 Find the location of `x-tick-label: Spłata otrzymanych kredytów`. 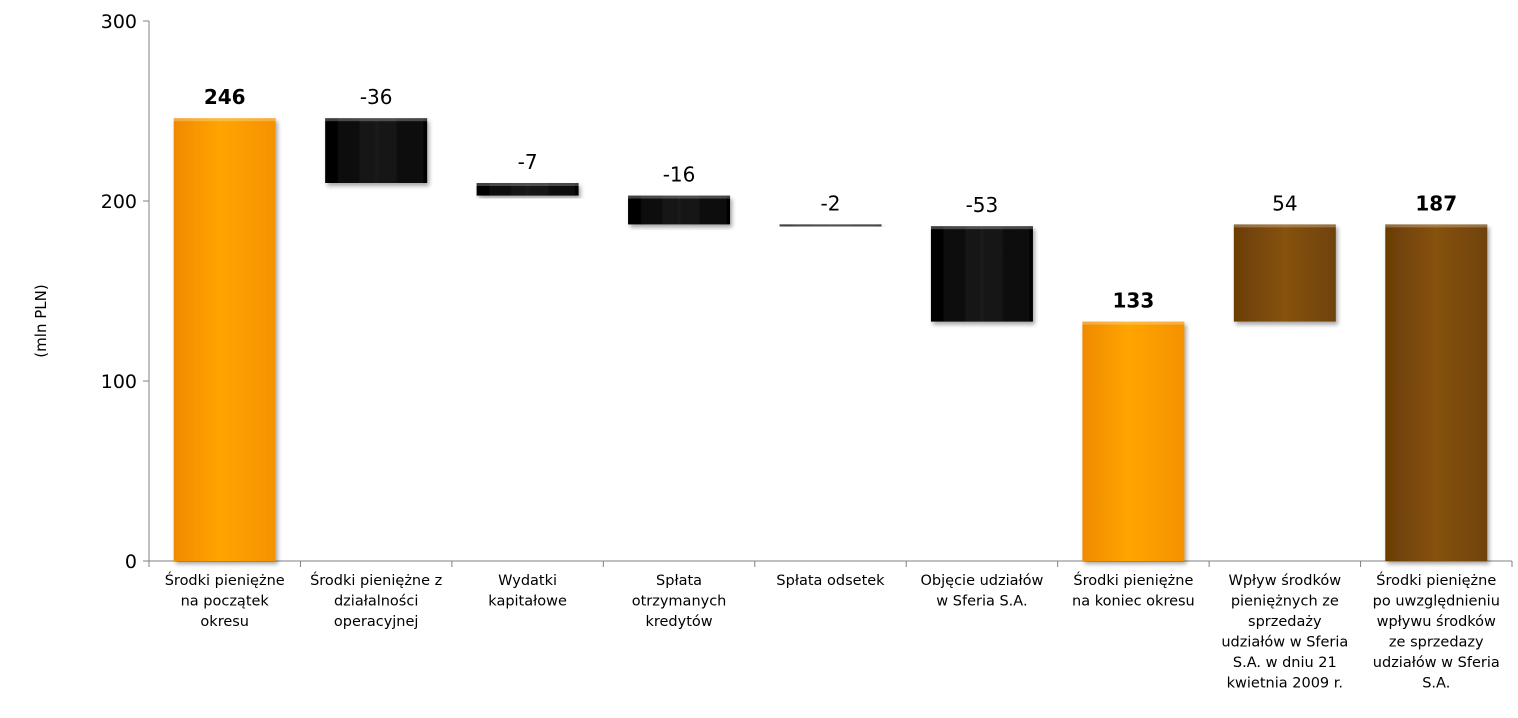

x-tick-label: Spłata otrzymanych kredytów is located at coordinates (679, 601).